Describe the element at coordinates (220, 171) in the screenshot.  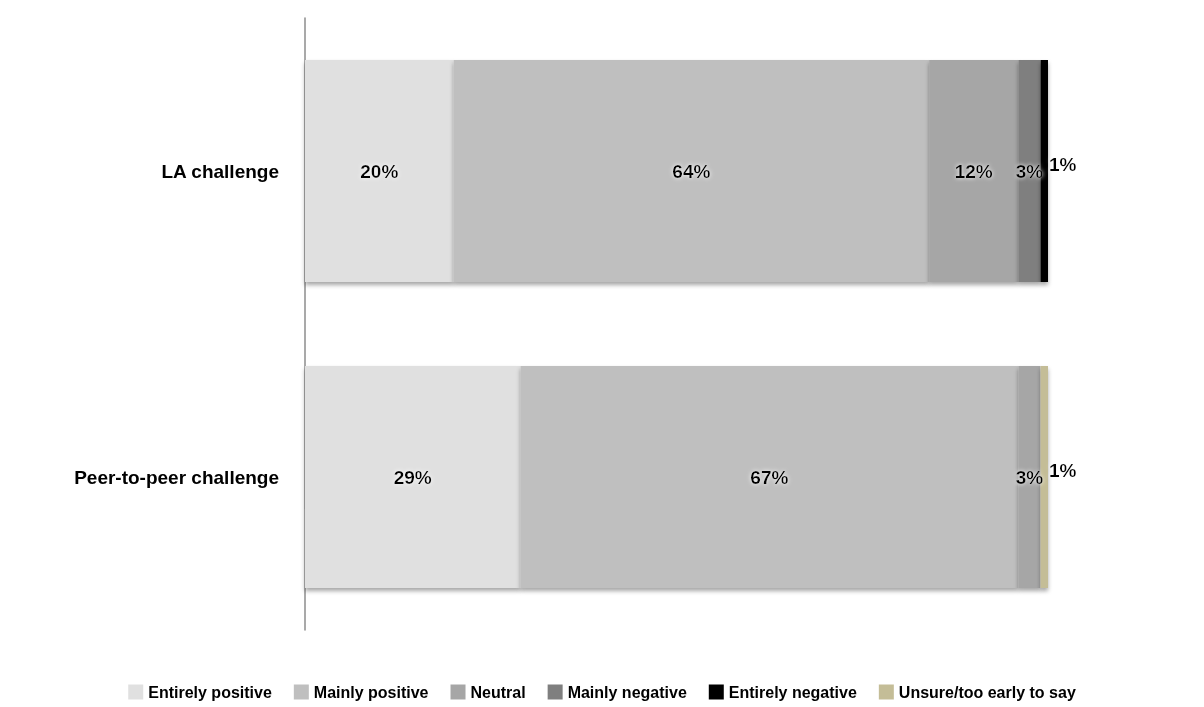
I see `y-tick-label: LA challenge` at that location.